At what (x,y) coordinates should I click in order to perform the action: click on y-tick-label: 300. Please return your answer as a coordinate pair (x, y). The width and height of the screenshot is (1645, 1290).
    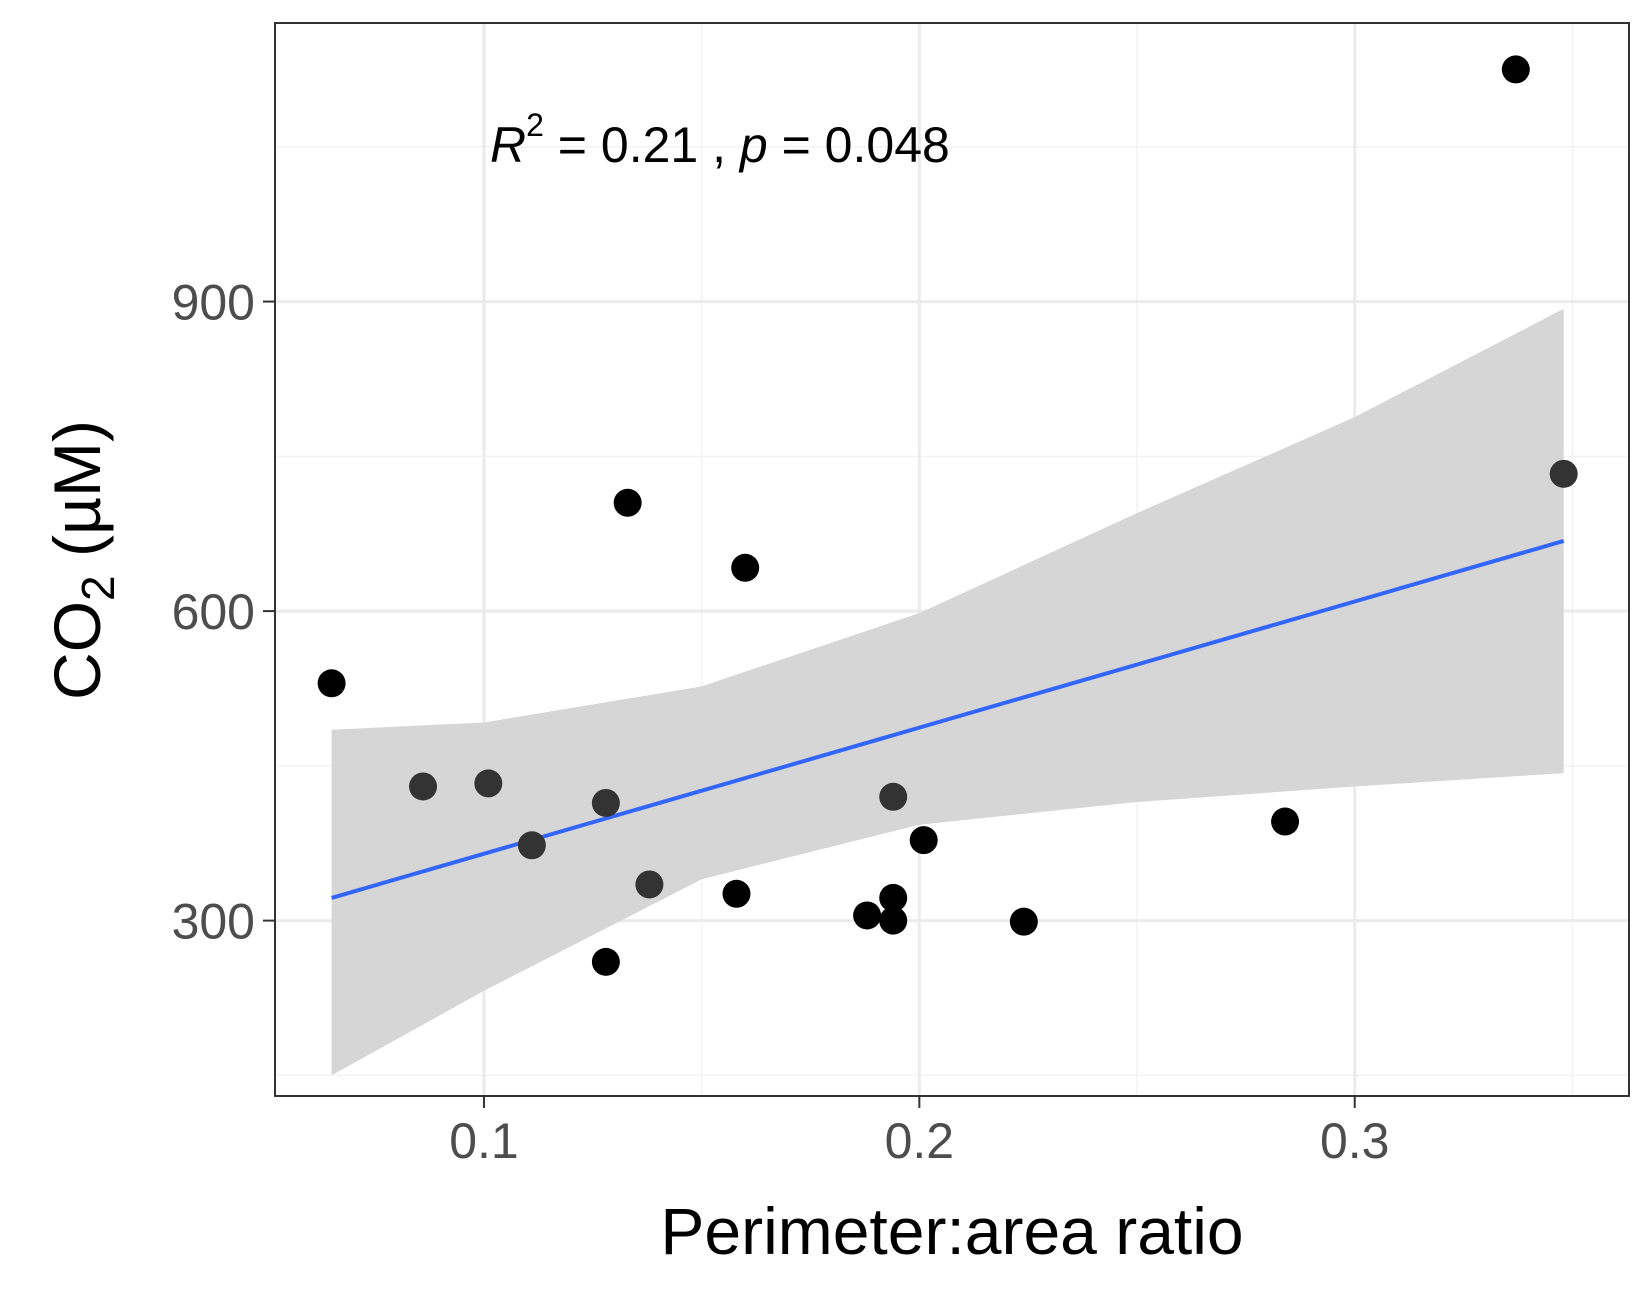
    Looking at the image, I should click on (213, 922).